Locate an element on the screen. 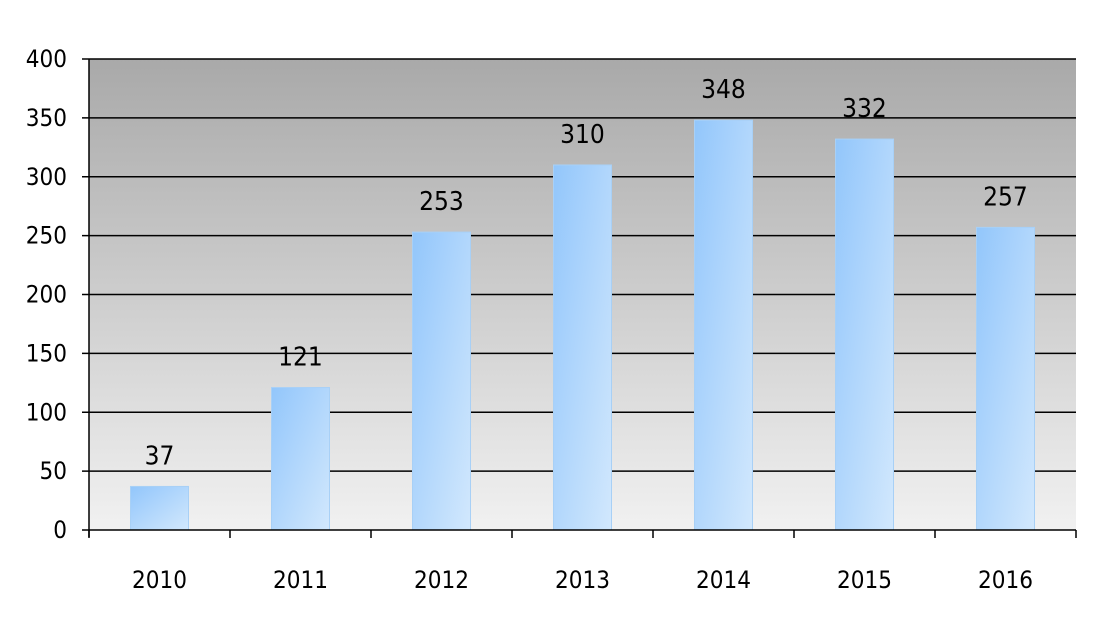 The width and height of the screenshot is (1099, 639). y-tick-label-100: 100 is located at coordinates (46, 412).